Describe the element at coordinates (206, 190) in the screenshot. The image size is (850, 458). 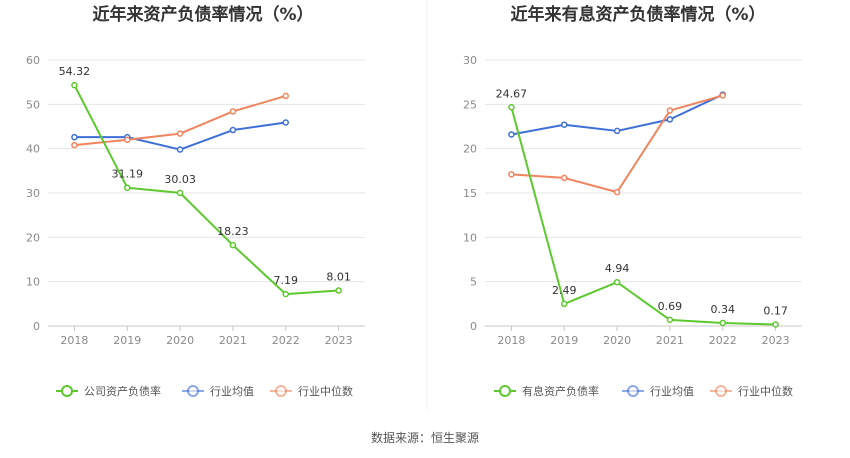
I see `series-line` at that location.